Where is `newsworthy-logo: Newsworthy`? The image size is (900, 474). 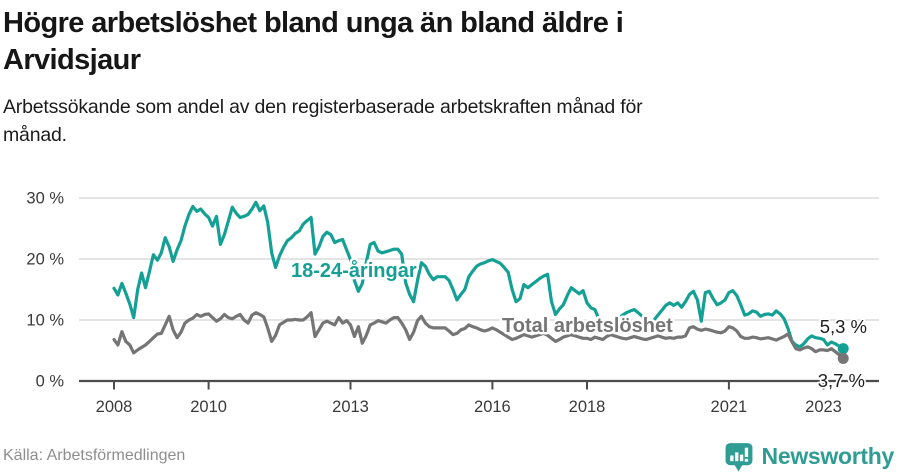
newsworthy-logo: Newsworthy is located at coordinates (808, 456).